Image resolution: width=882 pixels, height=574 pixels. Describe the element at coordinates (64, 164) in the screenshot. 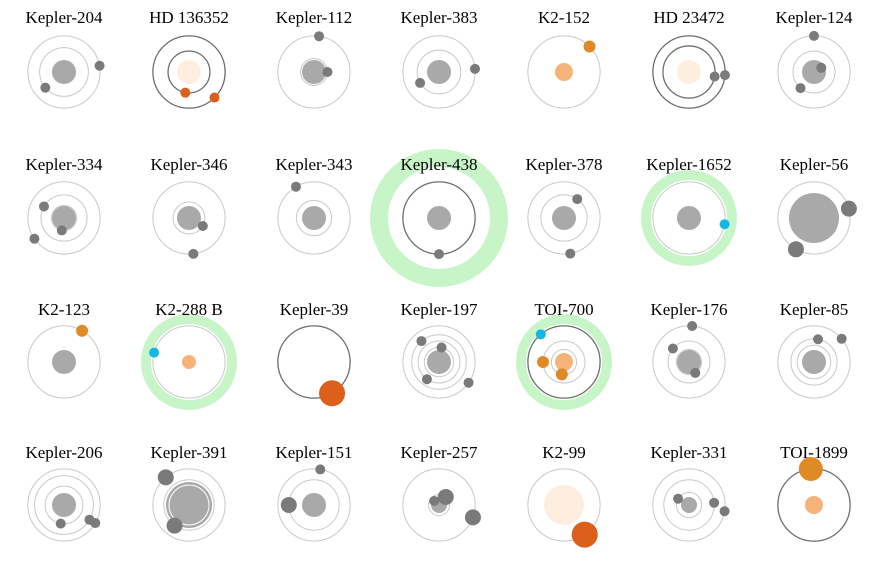

I see `system-name-label: Kepler-334` at that location.